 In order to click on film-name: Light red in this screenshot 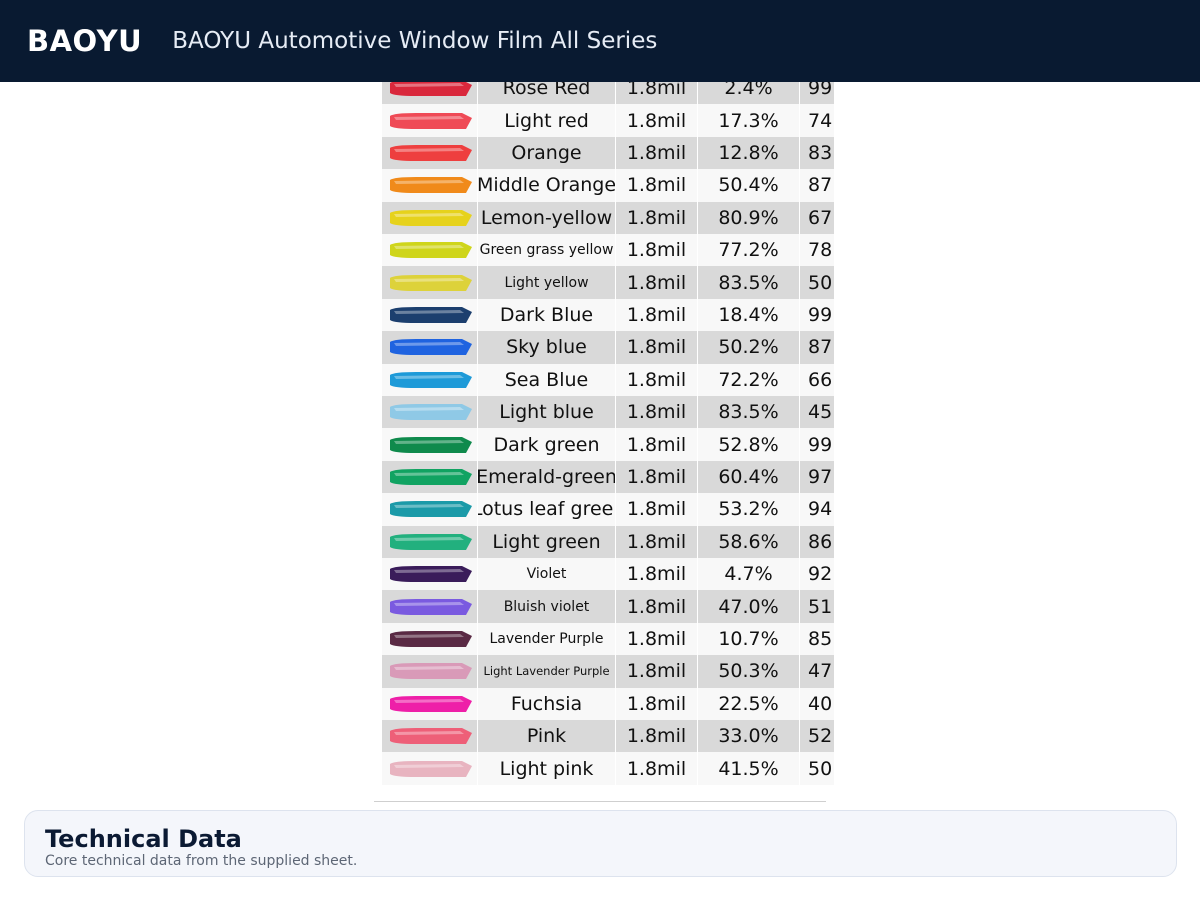, I will do `click(547, 120)`.